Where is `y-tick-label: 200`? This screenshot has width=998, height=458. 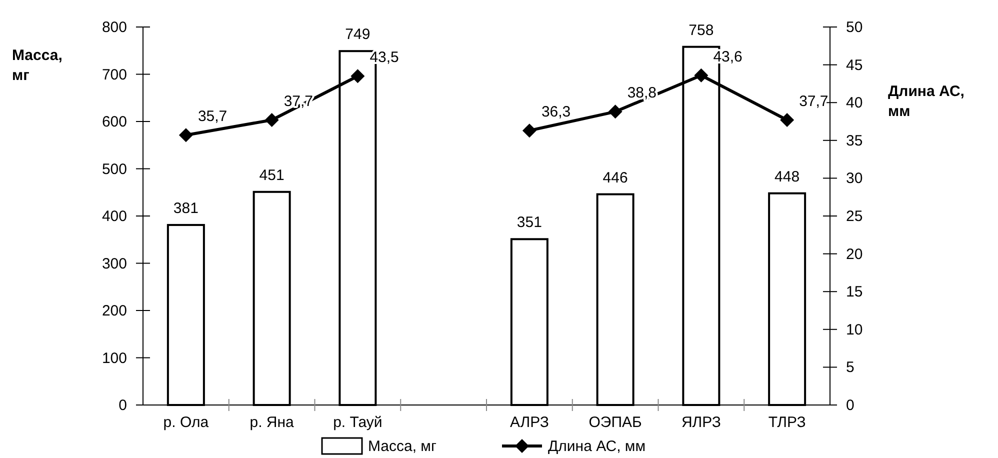
y-tick-label: 200 is located at coordinates (114, 311).